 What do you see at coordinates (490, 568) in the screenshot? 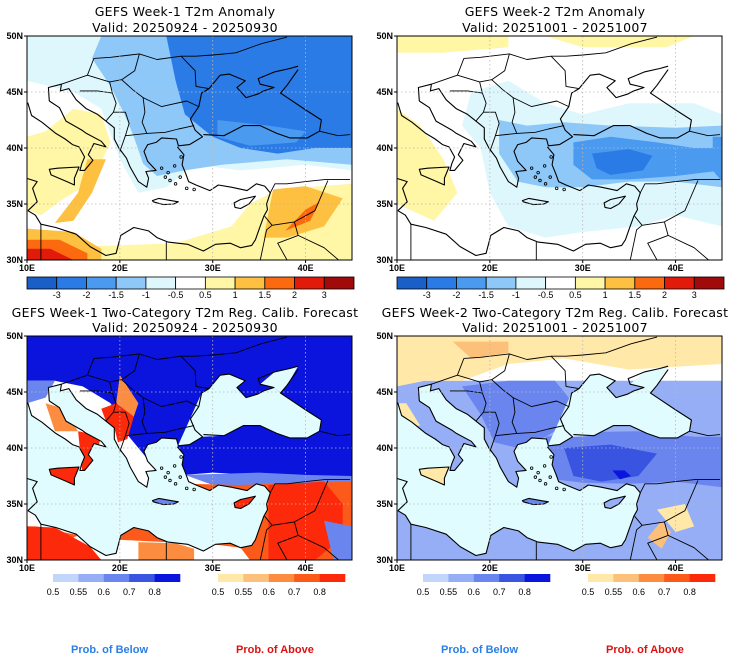
I see `x-tick-label: 20E` at bounding box center [490, 568].